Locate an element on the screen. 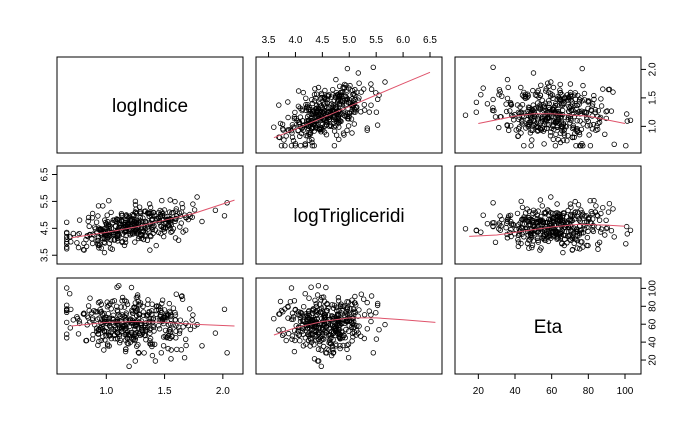  axis-logTrigliceridi-left: 3.5 4.5 5.5 6.5 is located at coordinates (49, 214).